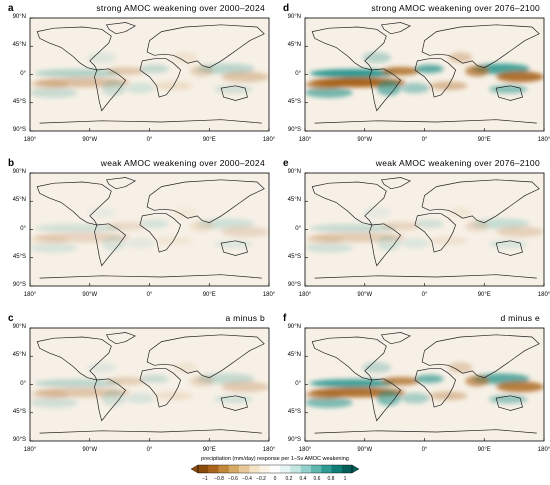  What do you see at coordinates (289, 479) in the screenshot?
I see `colorbar-tick-label: 0.2` at bounding box center [289, 479].